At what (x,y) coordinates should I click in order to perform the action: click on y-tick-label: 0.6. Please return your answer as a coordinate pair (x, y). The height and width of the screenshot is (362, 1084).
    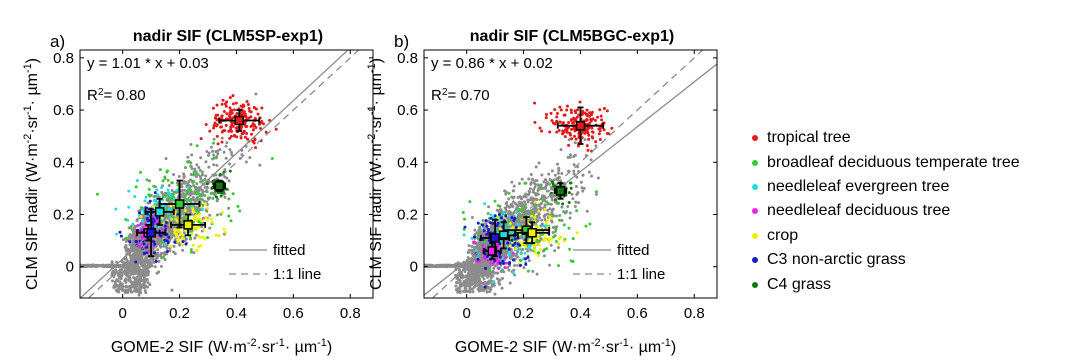
    Looking at the image, I should click on (63, 110).